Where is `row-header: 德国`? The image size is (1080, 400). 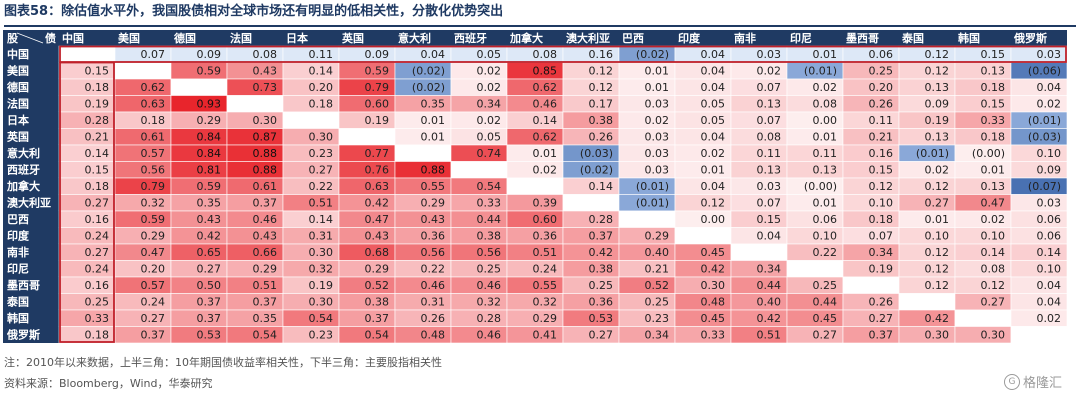 row-header: 德国 is located at coordinates (17, 87).